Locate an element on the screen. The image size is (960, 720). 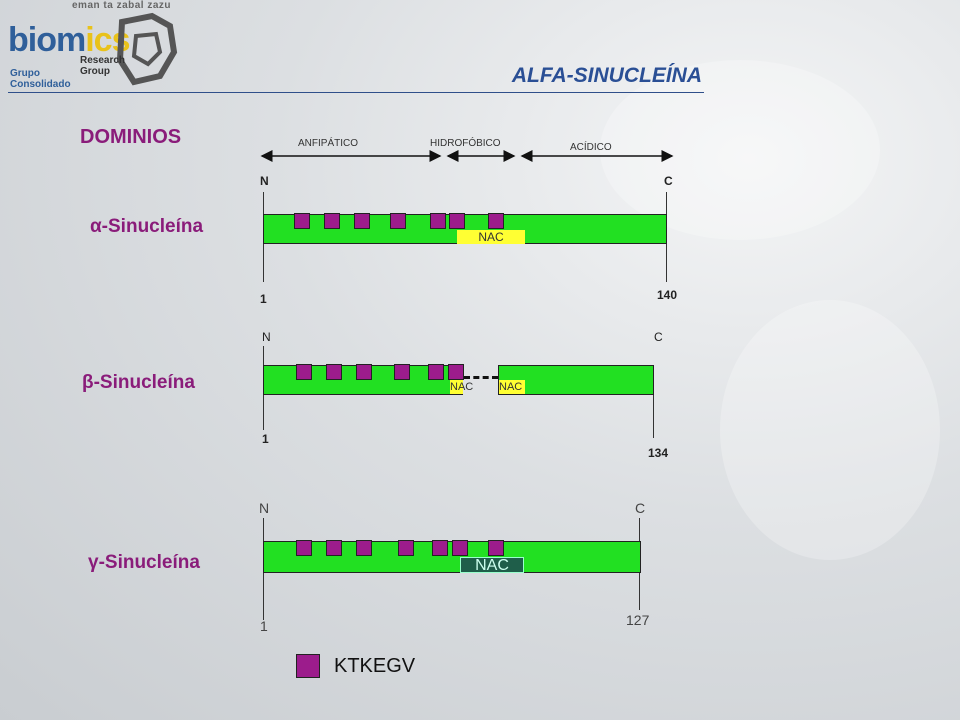
legend-swatch is located at coordinates (308, 666).